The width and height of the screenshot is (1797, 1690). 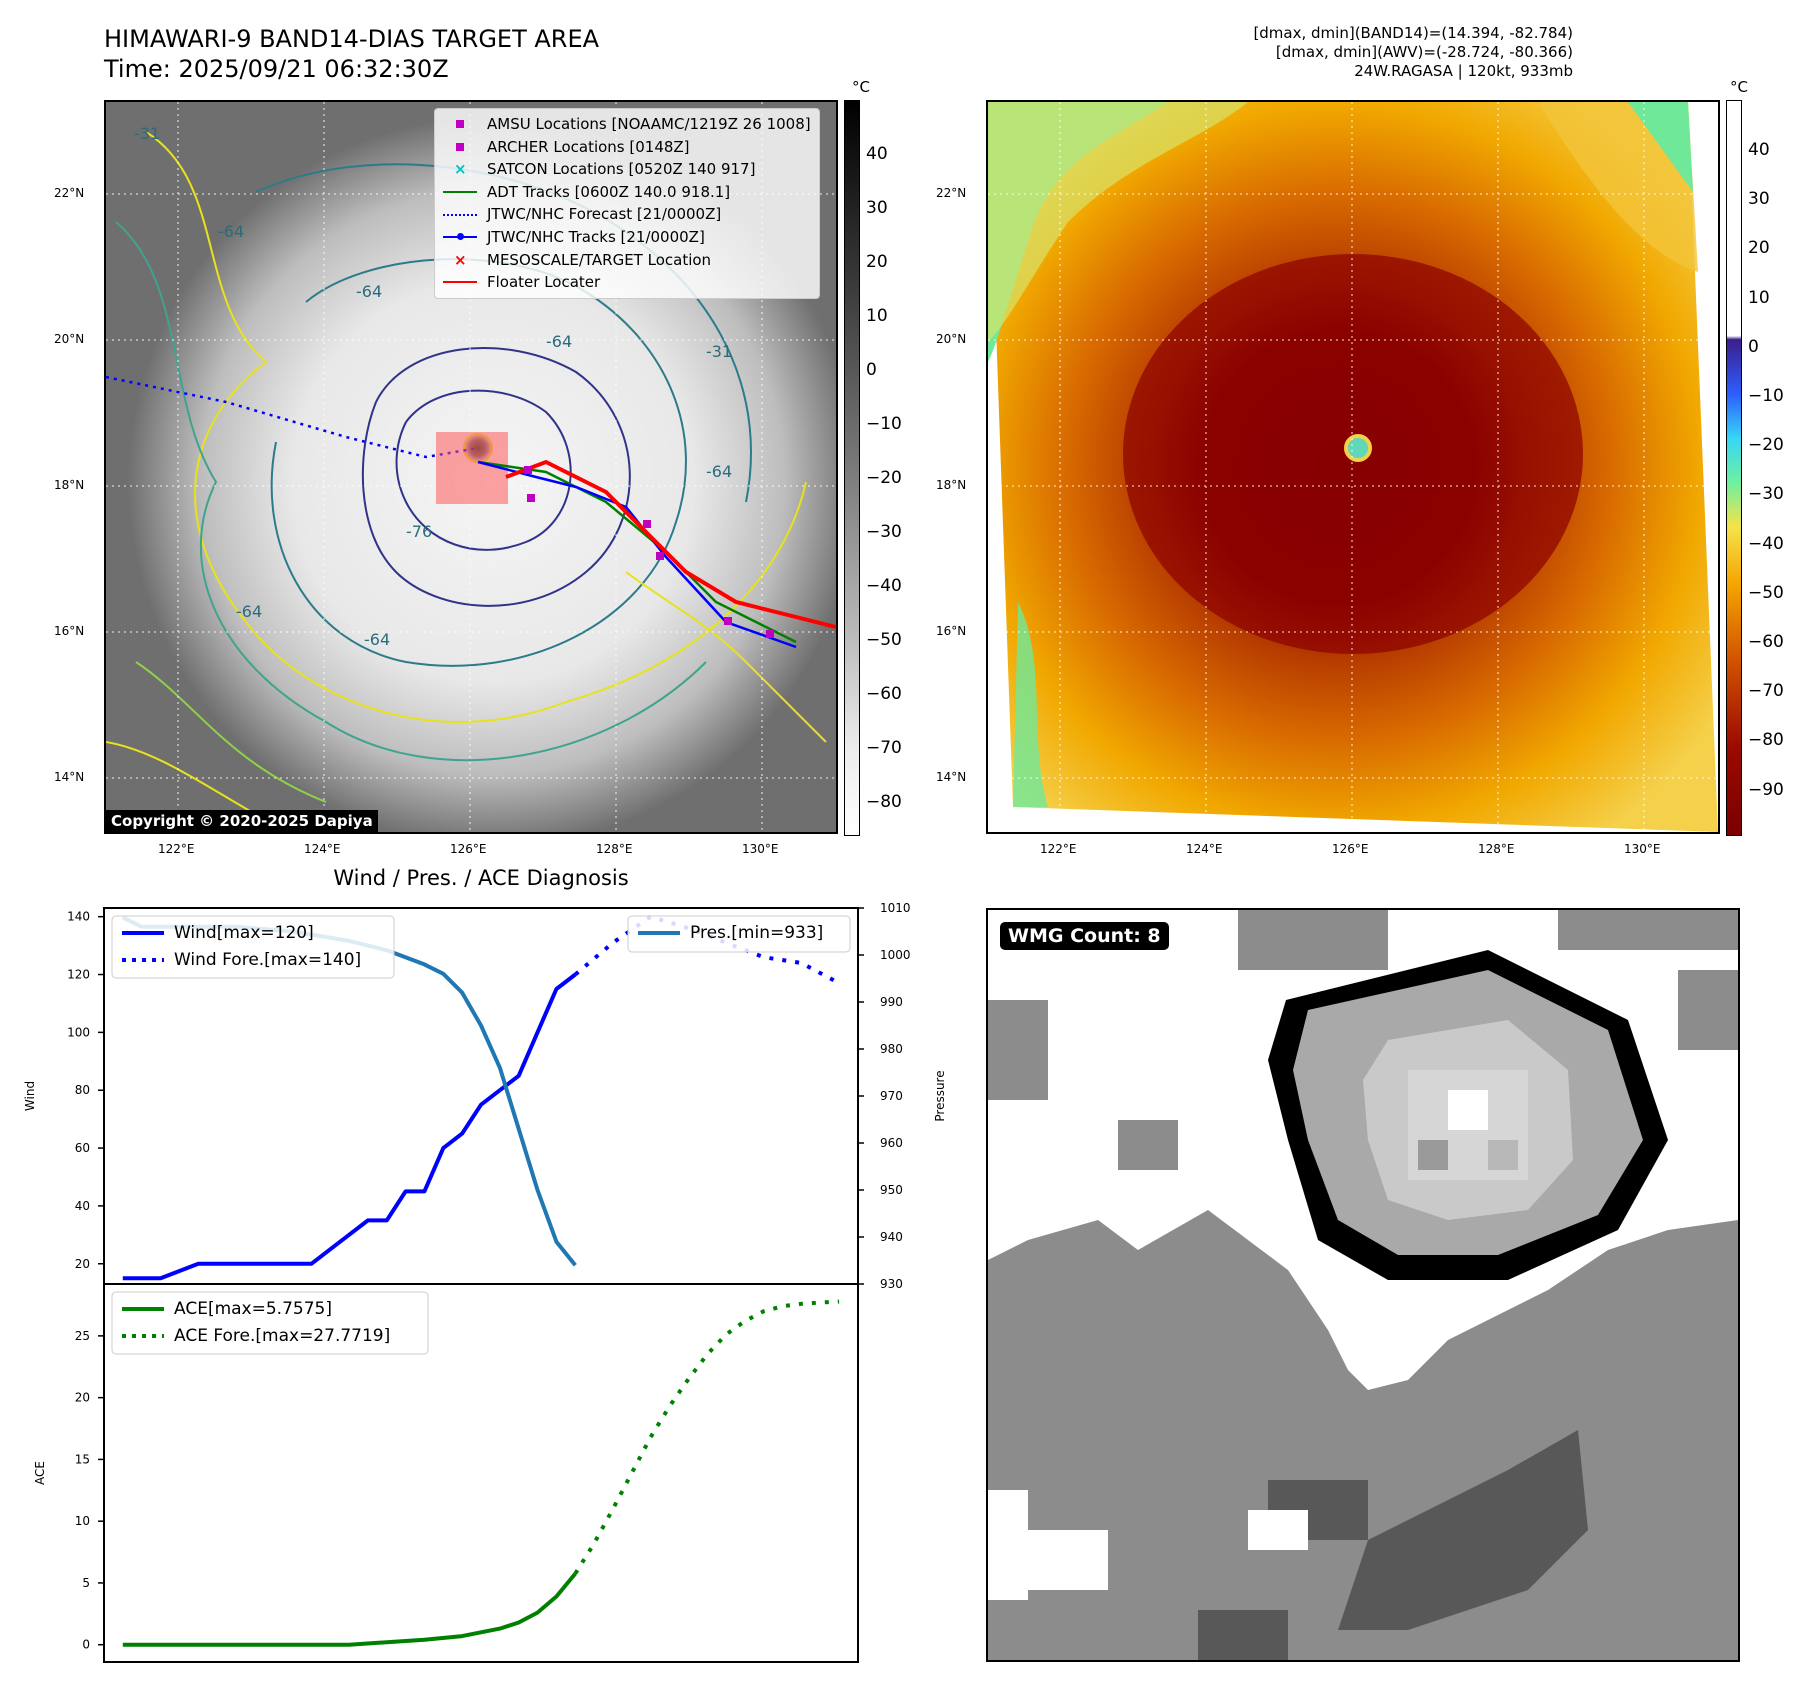 What do you see at coordinates (852, 468) in the screenshot?
I see `colorbar-ir` at bounding box center [852, 468].